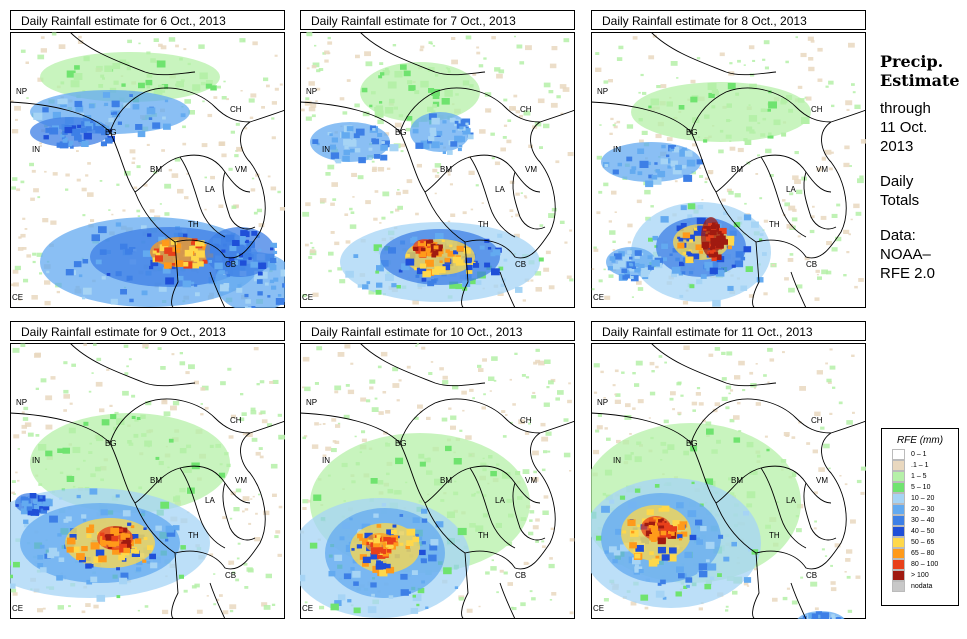 The width and height of the screenshot is (967, 639). Describe the element at coordinates (229, 495) in the screenshot. I see `country-border` at that location.